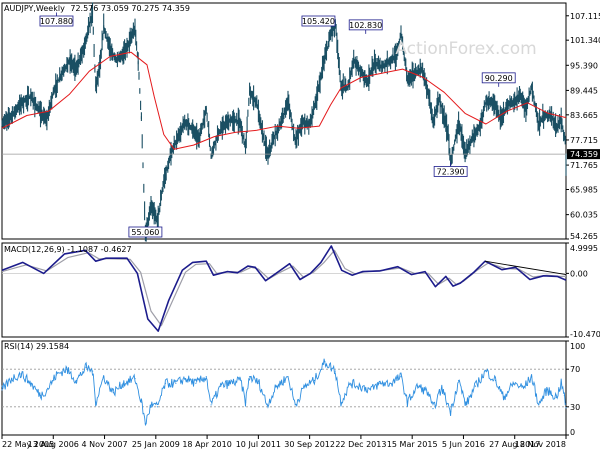  I want to click on price-callout: 55.060, so click(145, 232).